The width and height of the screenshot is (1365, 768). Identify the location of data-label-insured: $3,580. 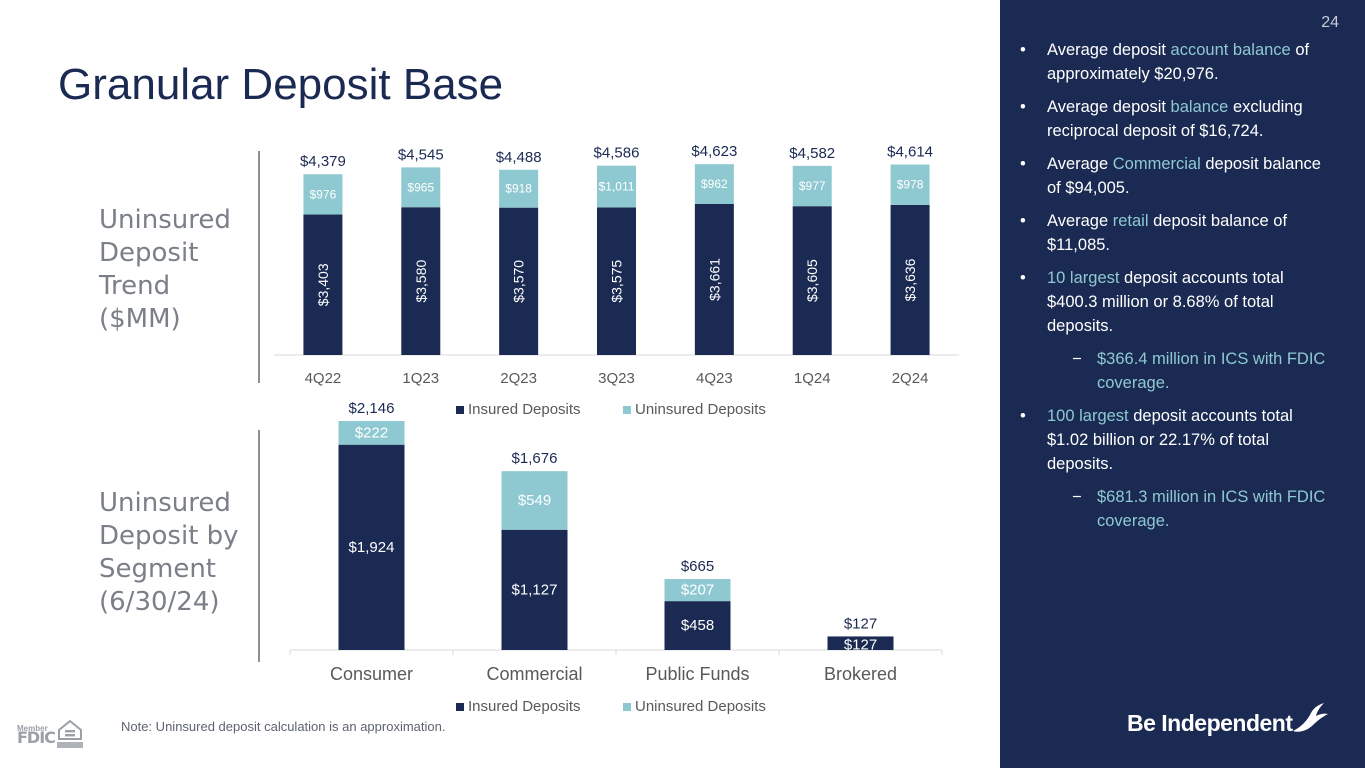
(421, 280).